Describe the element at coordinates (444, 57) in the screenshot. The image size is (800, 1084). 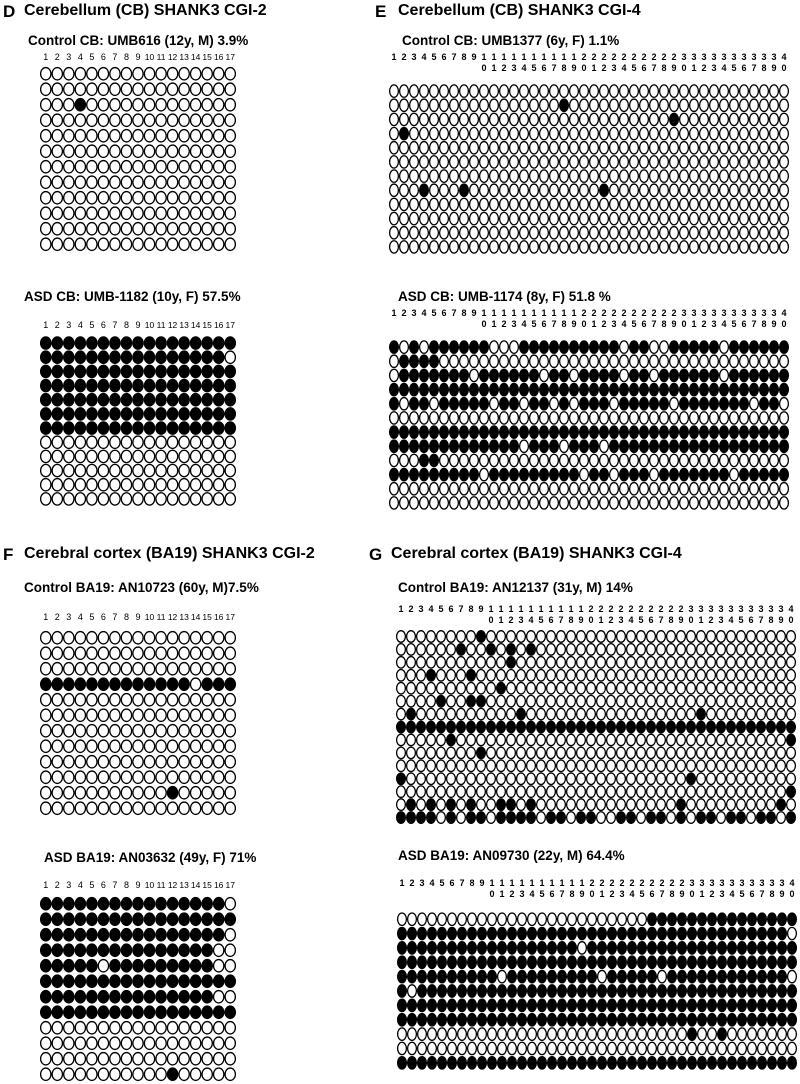
I see `cpg-position-label: 6` at that location.